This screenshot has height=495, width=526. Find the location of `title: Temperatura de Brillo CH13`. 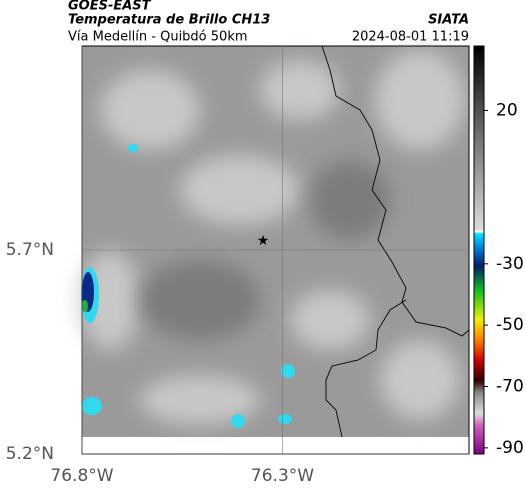

title: Temperatura de Brillo CH13 is located at coordinates (169, 20).